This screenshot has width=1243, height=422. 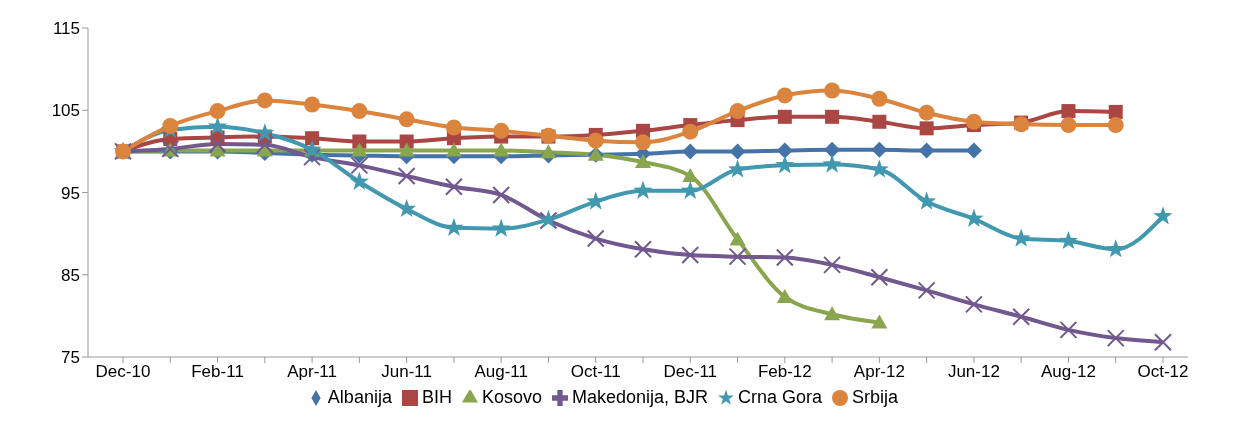 What do you see at coordinates (359, 397) in the screenshot?
I see `legend-label: Albanija` at bounding box center [359, 397].